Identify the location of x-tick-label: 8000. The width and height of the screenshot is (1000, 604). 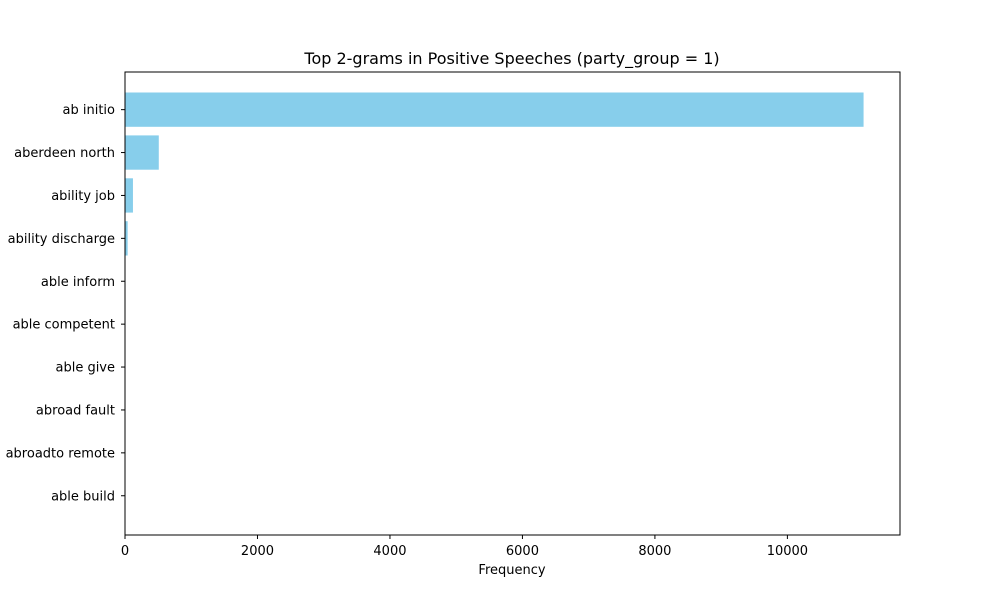
(654, 551).